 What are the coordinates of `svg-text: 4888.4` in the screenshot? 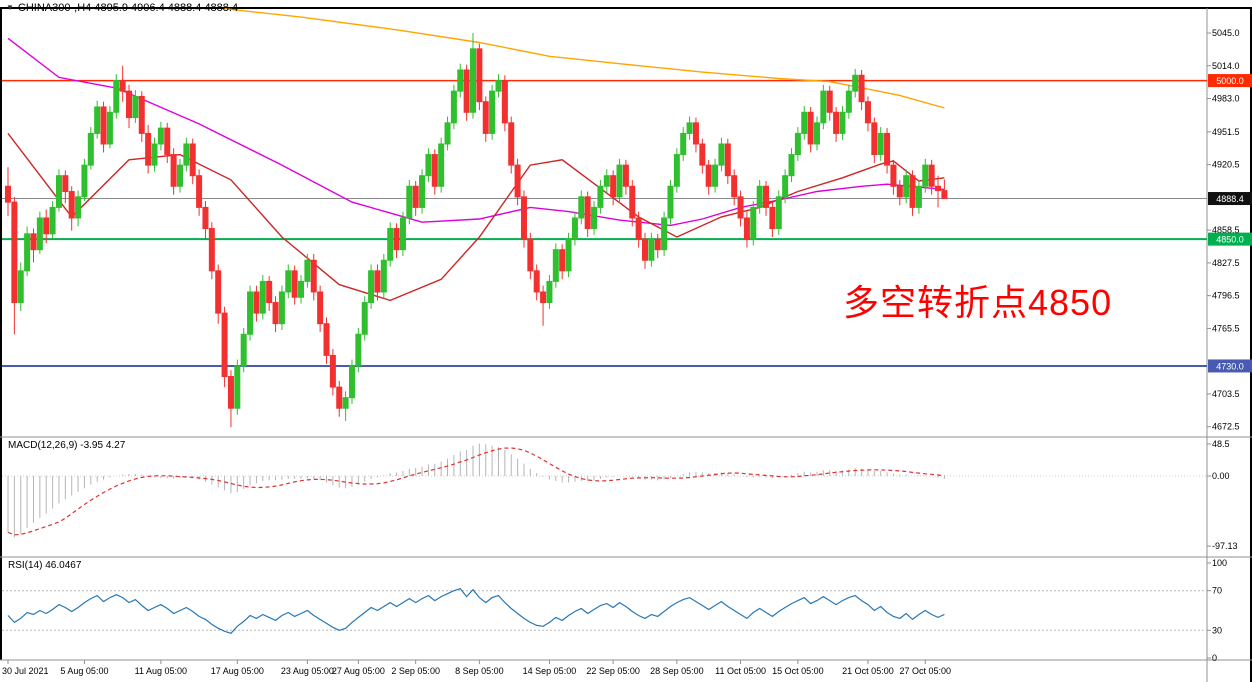 It's located at (1230, 199).